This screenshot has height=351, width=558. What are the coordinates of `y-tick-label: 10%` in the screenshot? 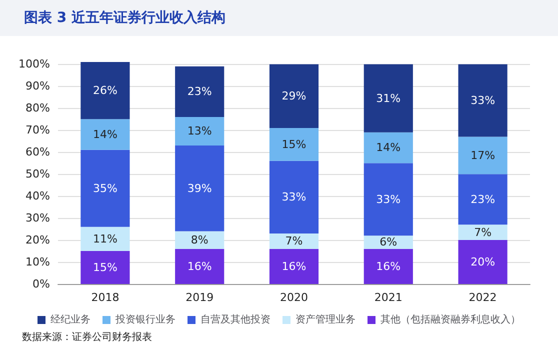 It's located at (38, 262).